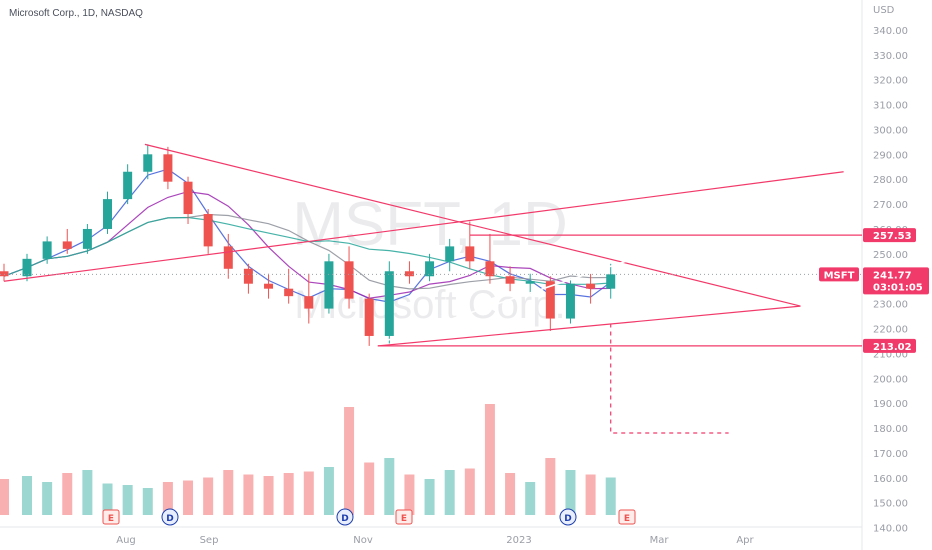 This screenshot has width=932, height=550. Describe the element at coordinates (890, 255) in the screenshot. I see `price-tick-label: 250.00` at that location.